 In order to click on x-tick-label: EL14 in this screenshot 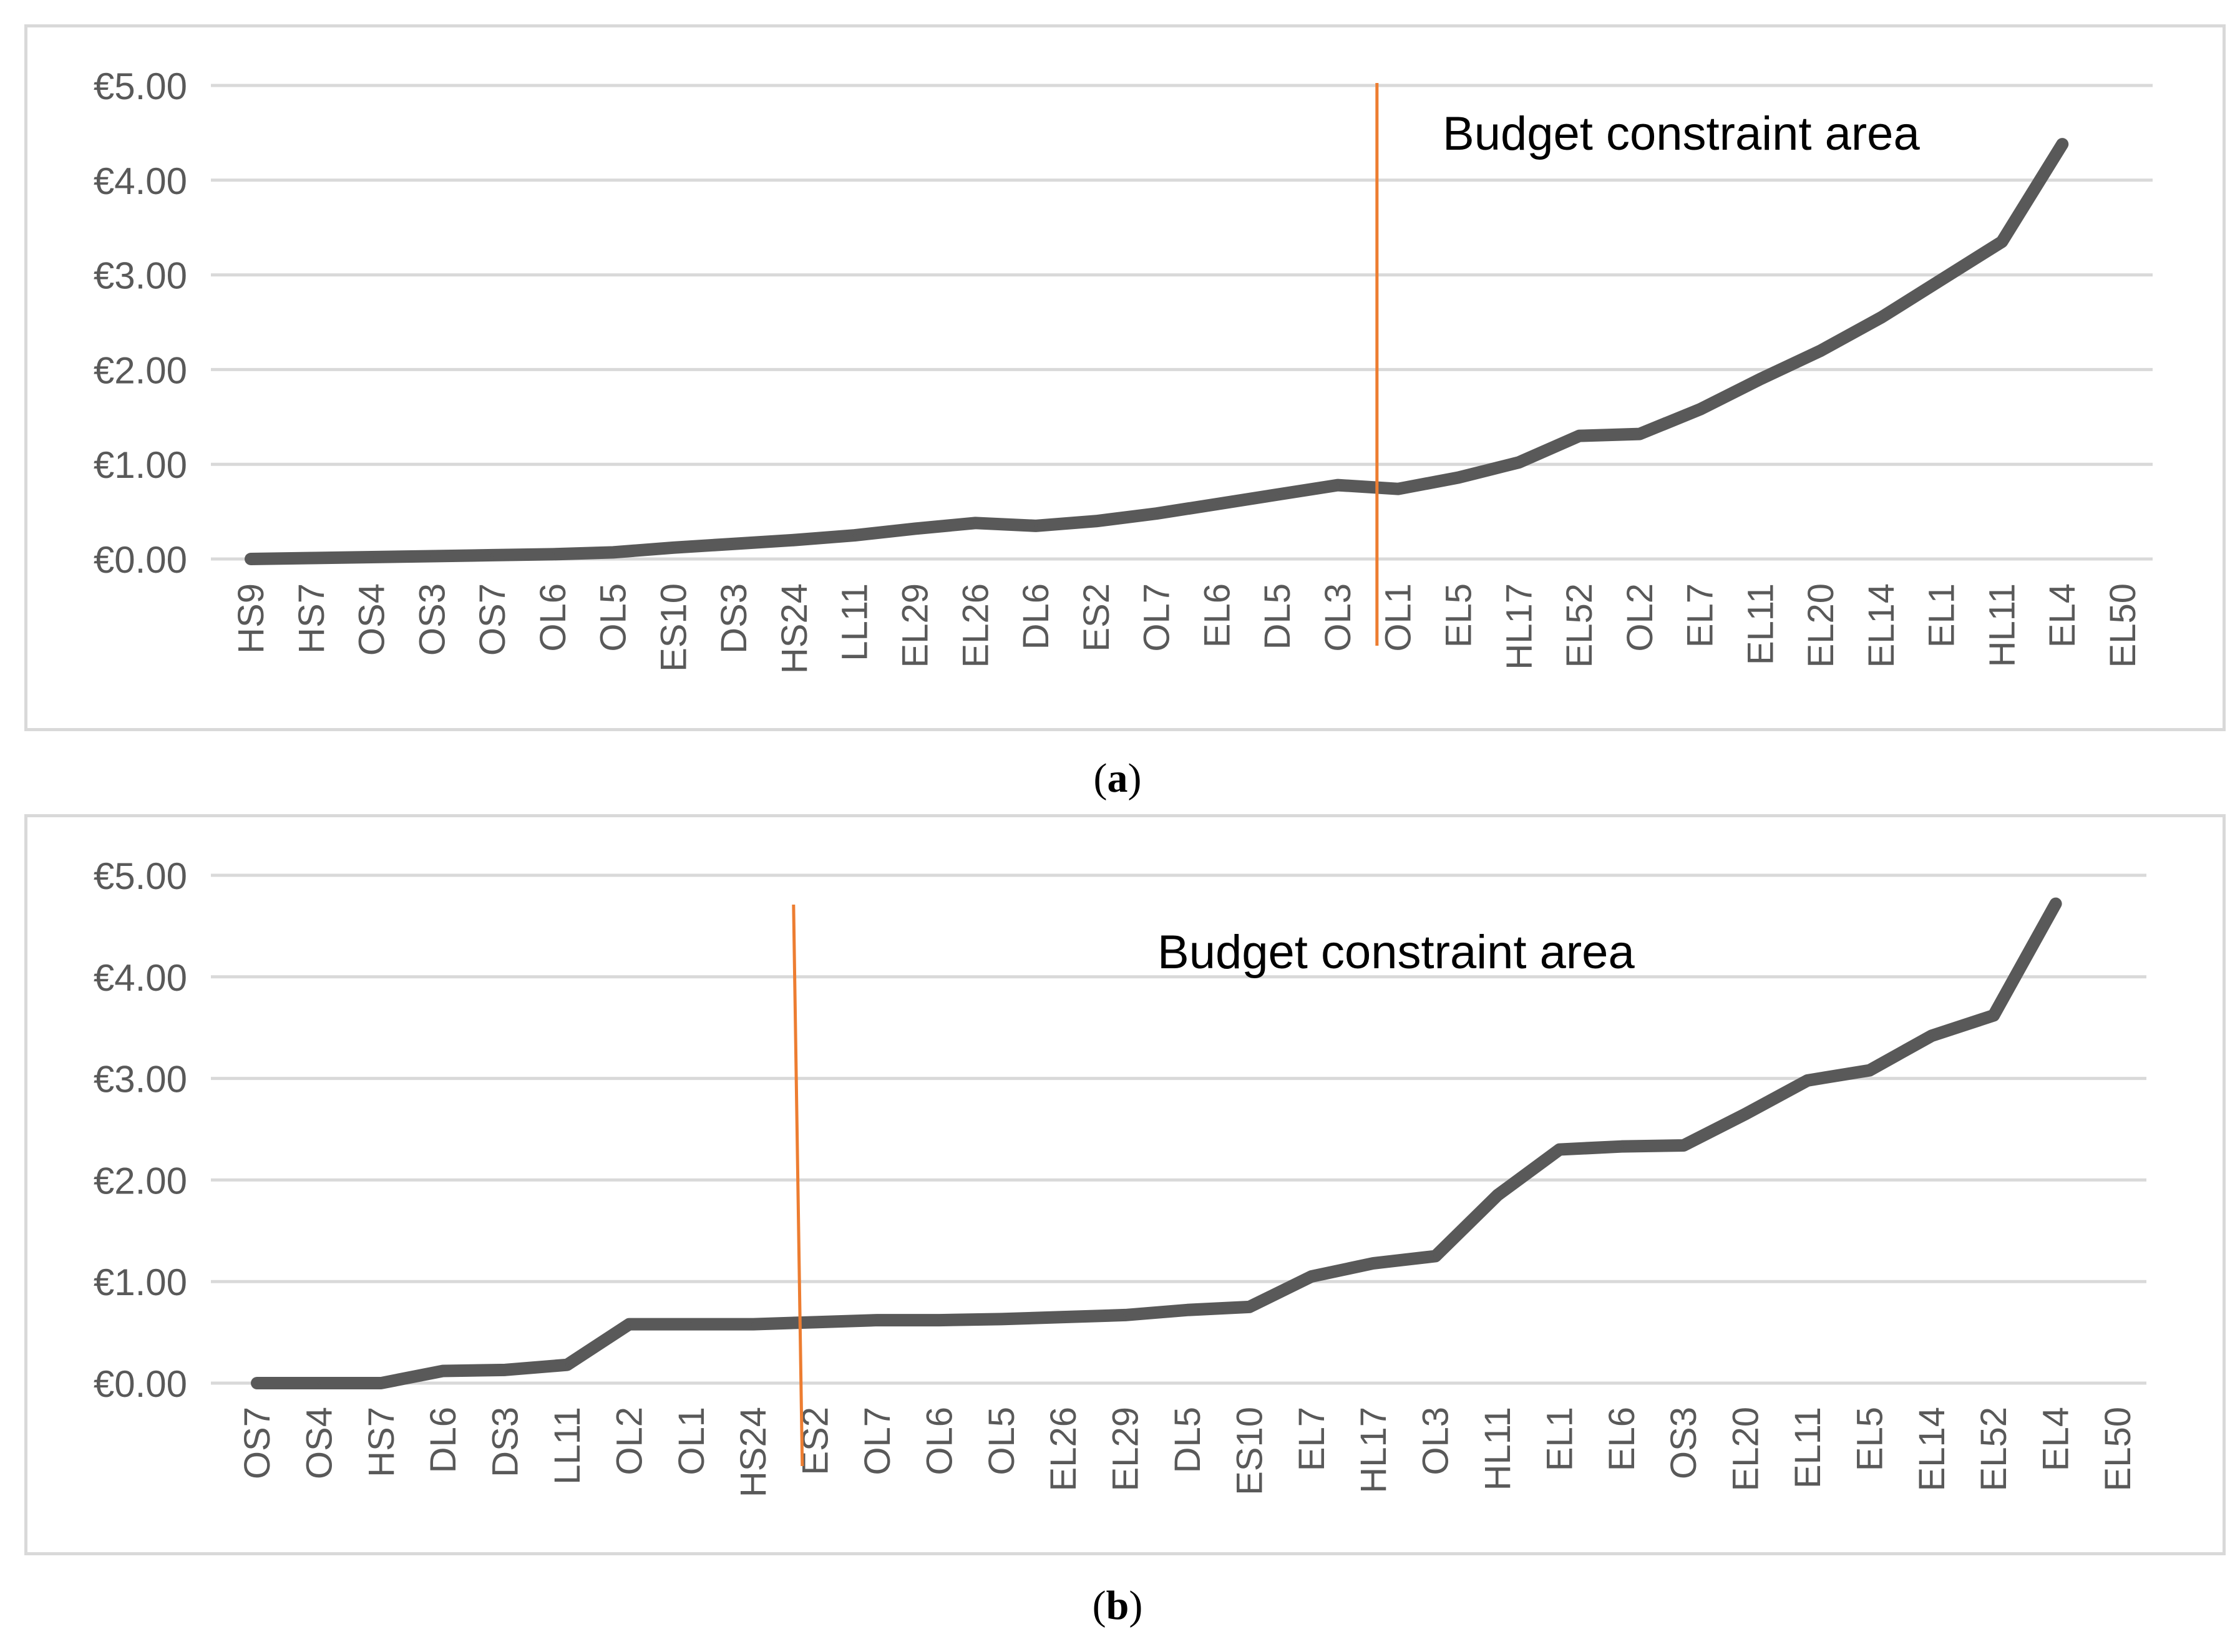, I will do `click(1932, 1449)`.